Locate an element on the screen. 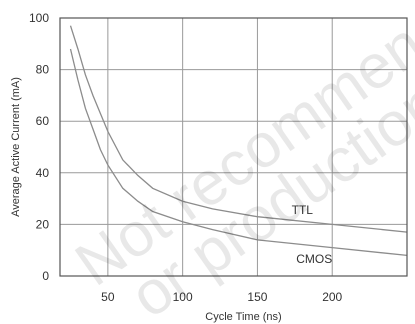 The width and height of the screenshot is (415, 324). series-label: TTL is located at coordinates (303, 210).